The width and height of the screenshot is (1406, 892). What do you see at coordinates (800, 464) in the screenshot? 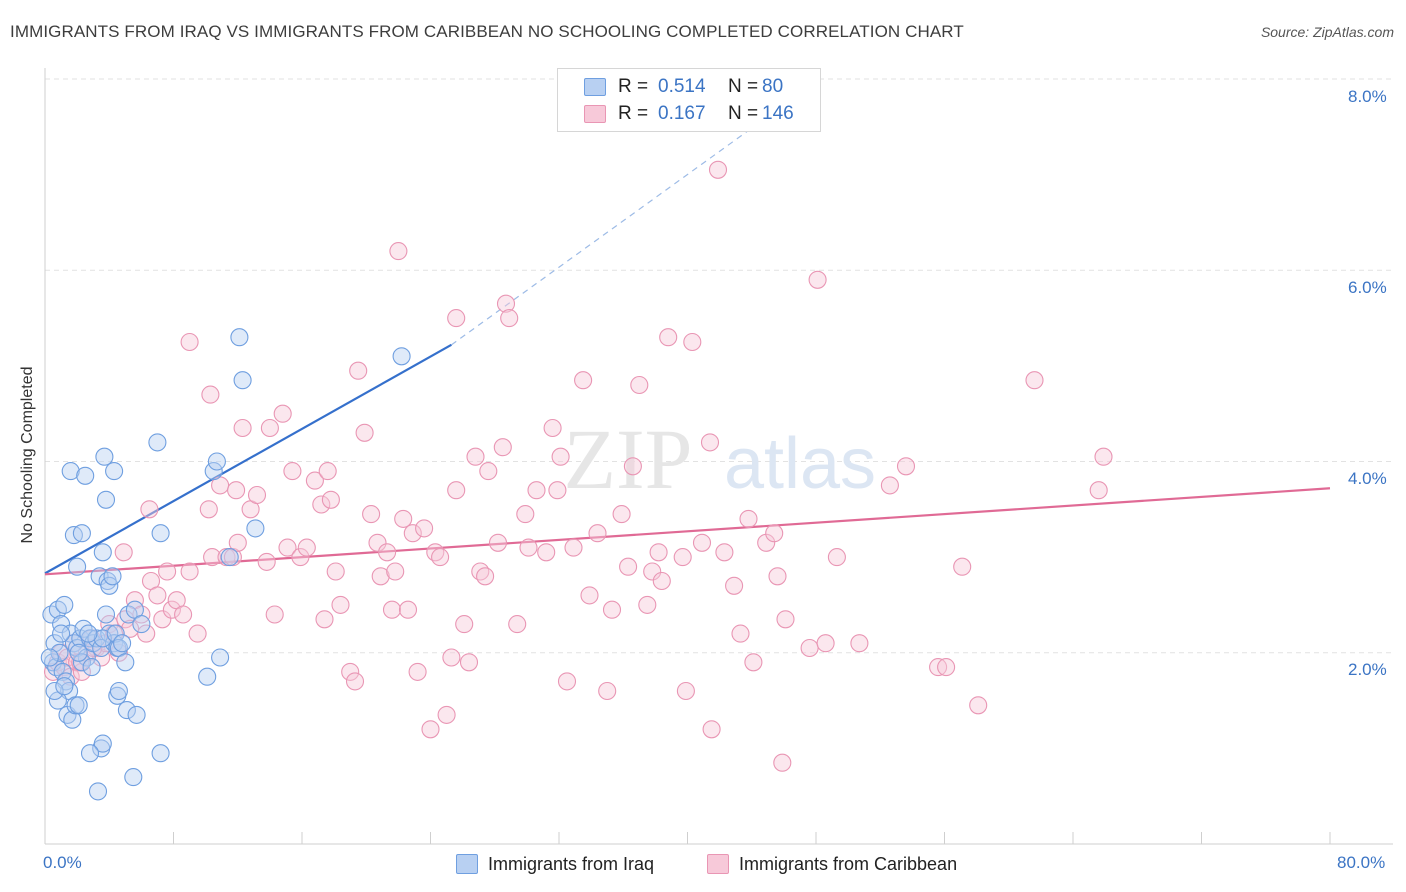
I see `watermark-atlas: atlas` at bounding box center [800, 464].